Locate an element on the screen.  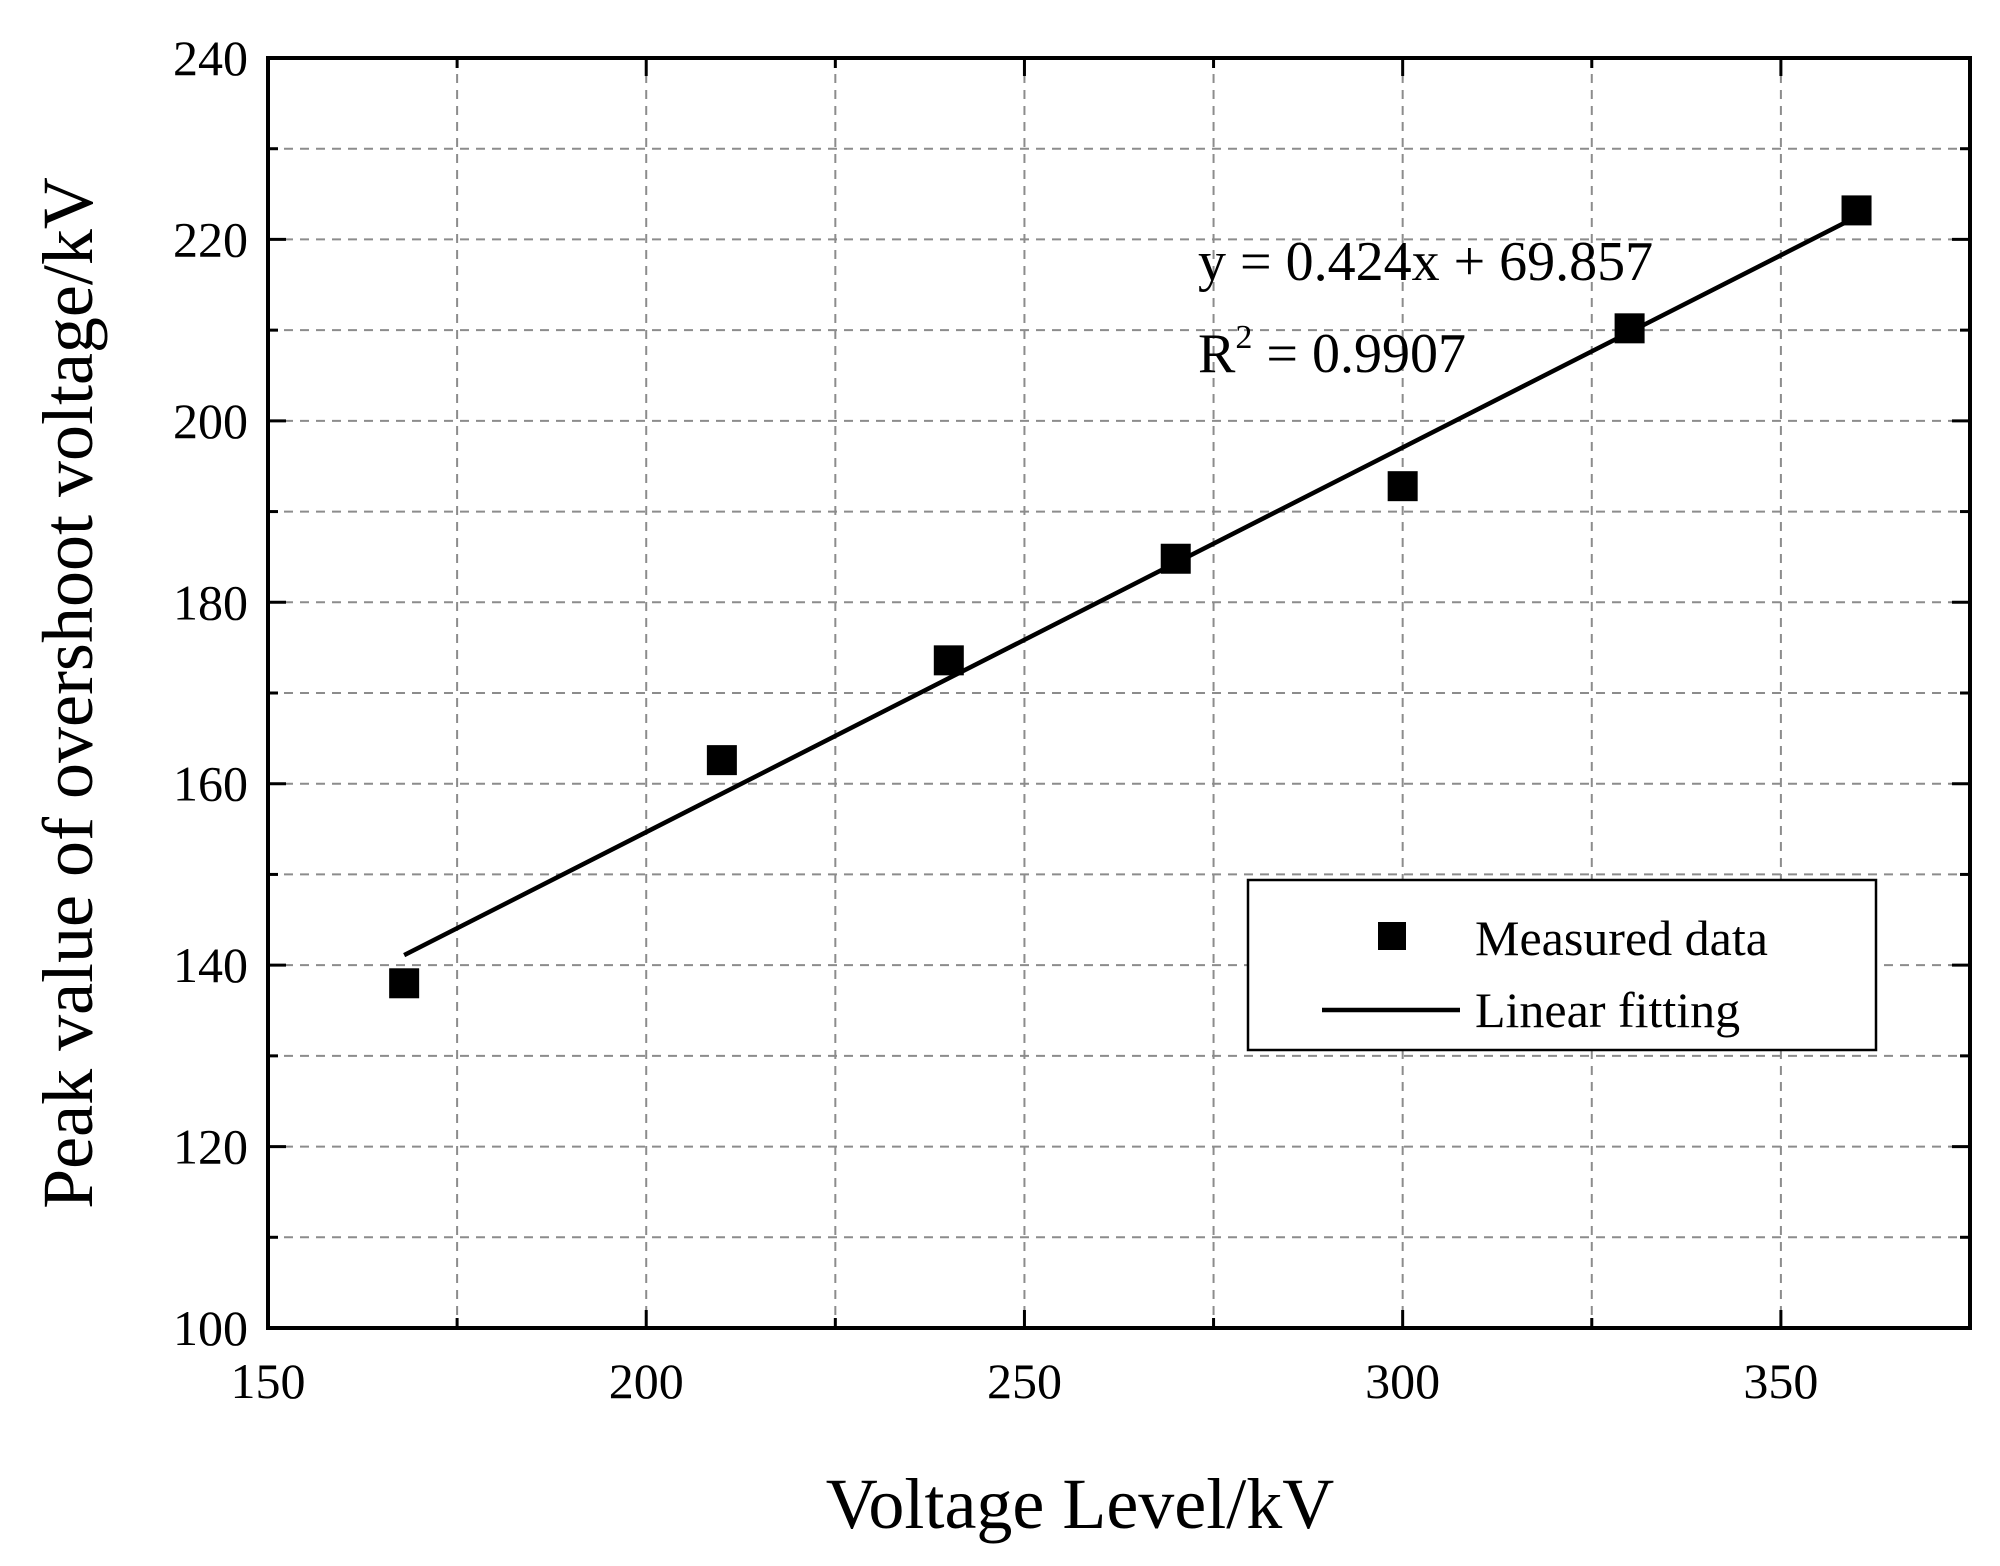
r-squared-superscript: 2 is located at coordinates (1243, 337).